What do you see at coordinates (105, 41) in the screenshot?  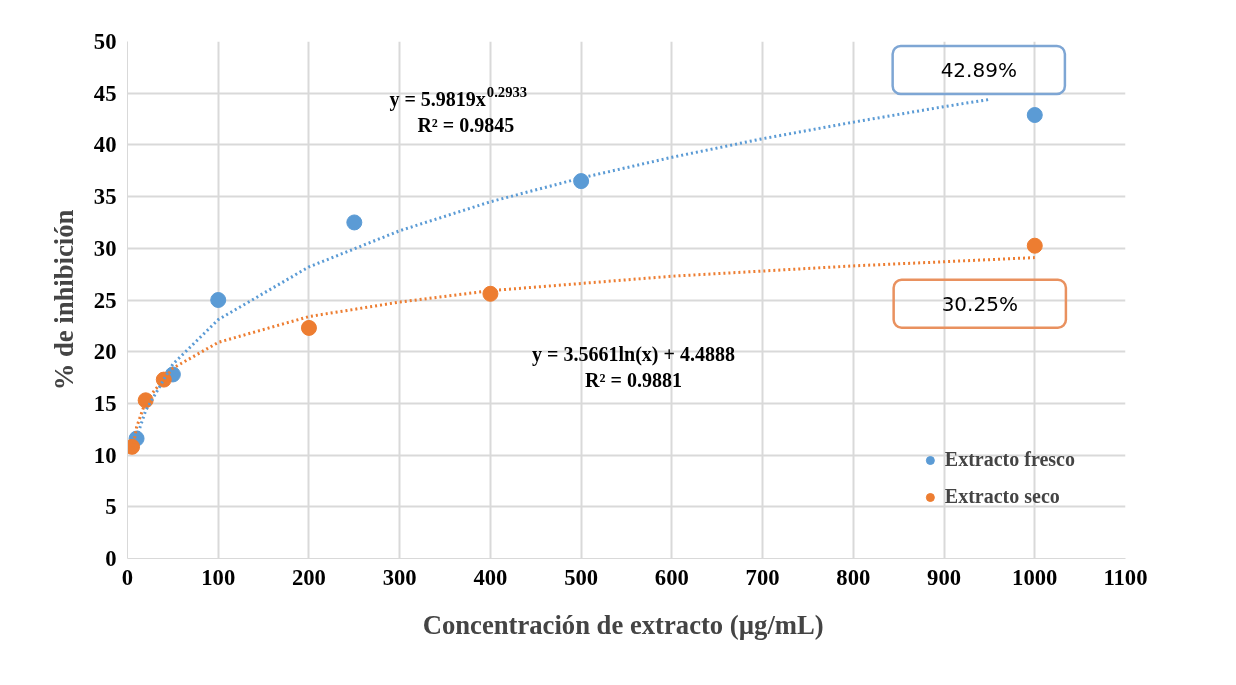 I see `y-tick-label: 50` at bounding box center [105, 41].